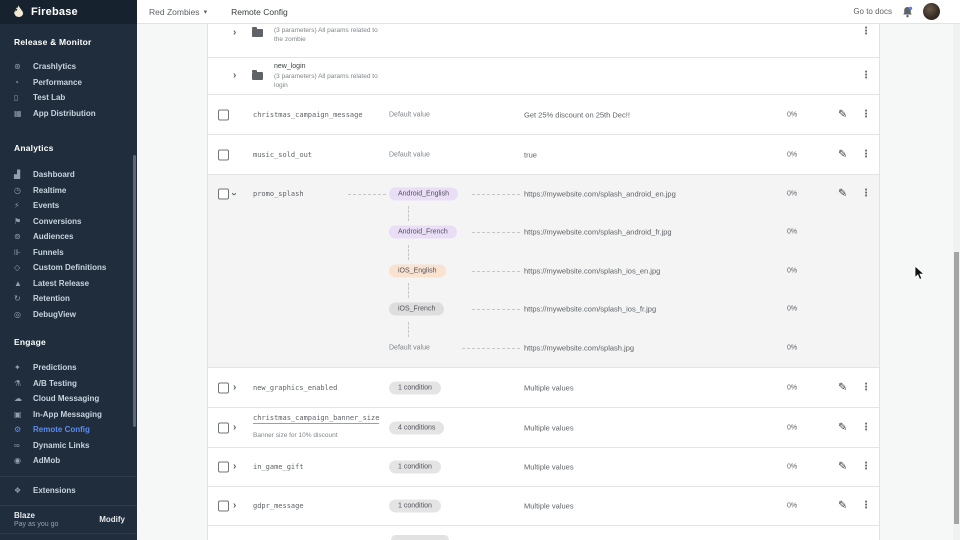 The image size is (960, 540). What do you see at coordinates (290, 39) in the screenshot?
I see `group-desc-line2: the zombie` at bounding box center [290, 39].